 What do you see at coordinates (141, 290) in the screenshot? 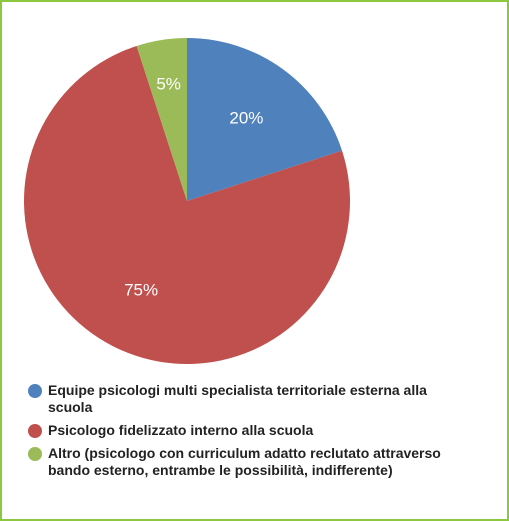
I see `data-label: 75%` at bounding box center [141, 290].